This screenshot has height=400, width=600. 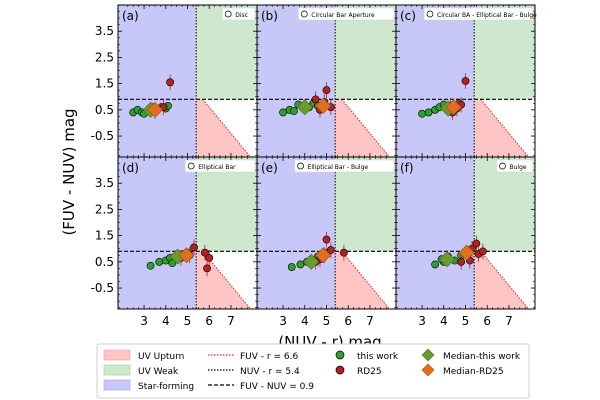 I want to click on panel-b: (b) Circular Bar Aperture, so click(x=326, y=81).